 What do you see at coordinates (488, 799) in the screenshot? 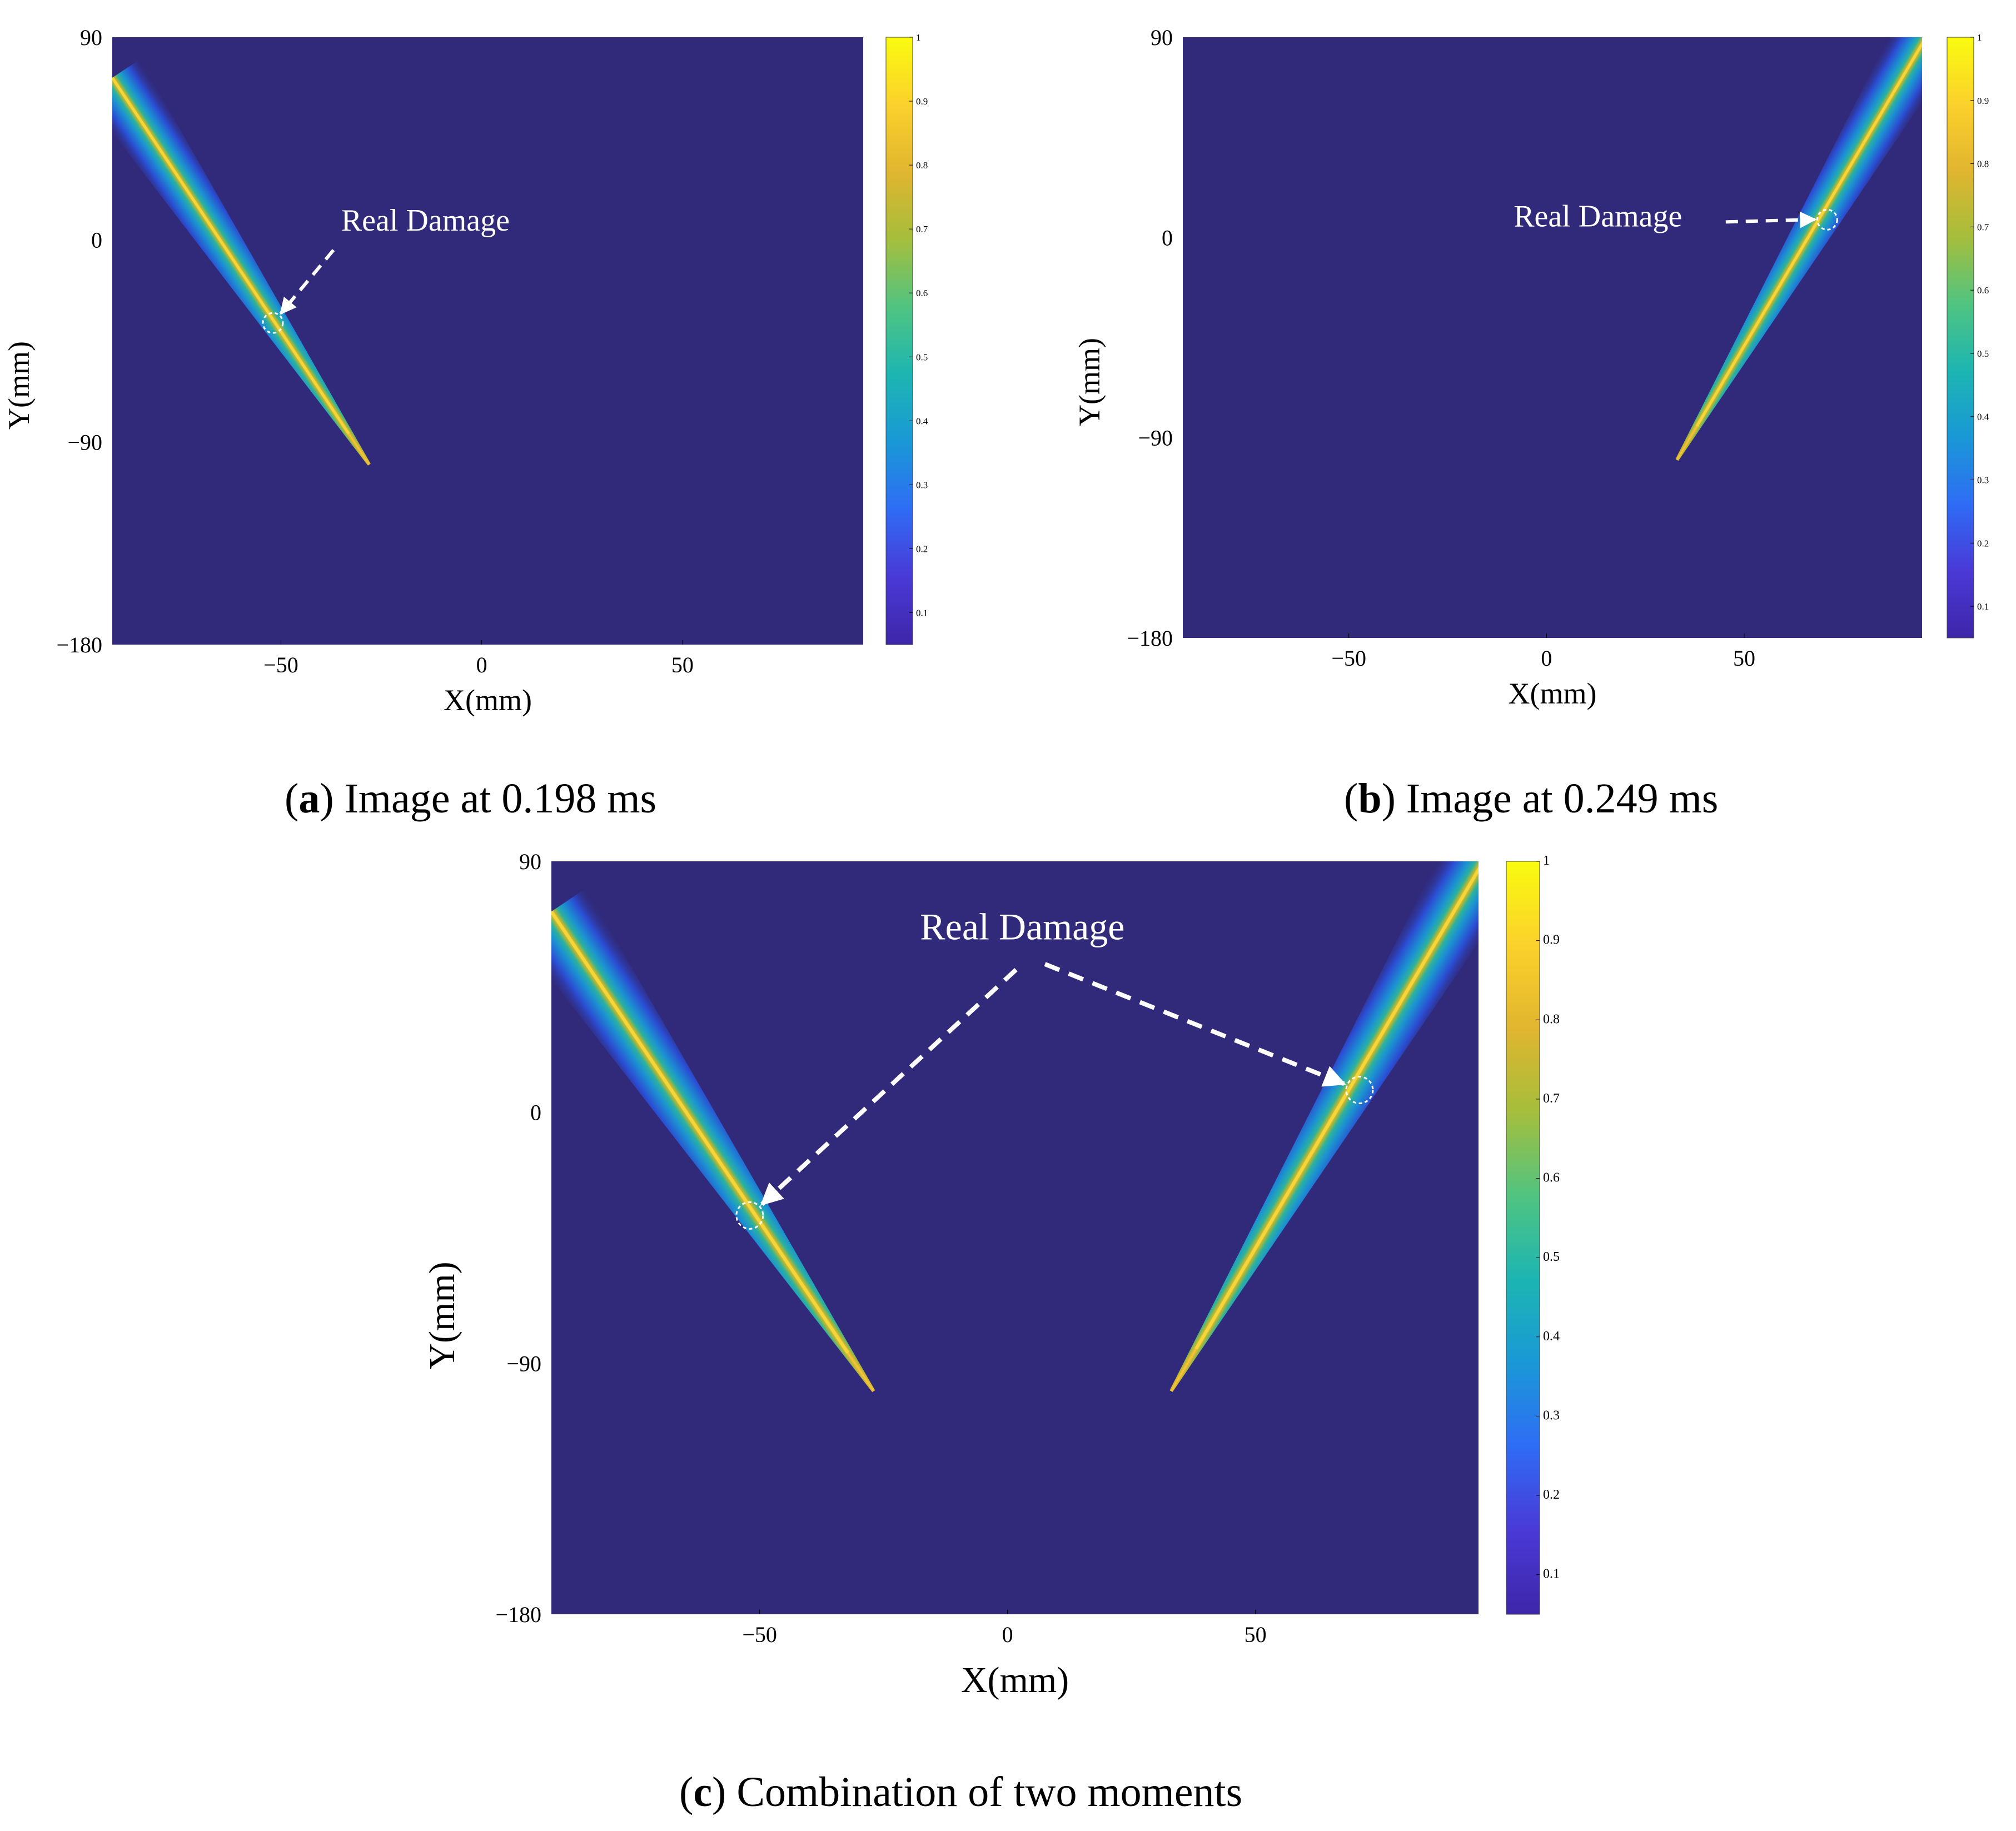
I see `caption-text: ) Image at 0.198 ms` at bounding box center [488, 799].